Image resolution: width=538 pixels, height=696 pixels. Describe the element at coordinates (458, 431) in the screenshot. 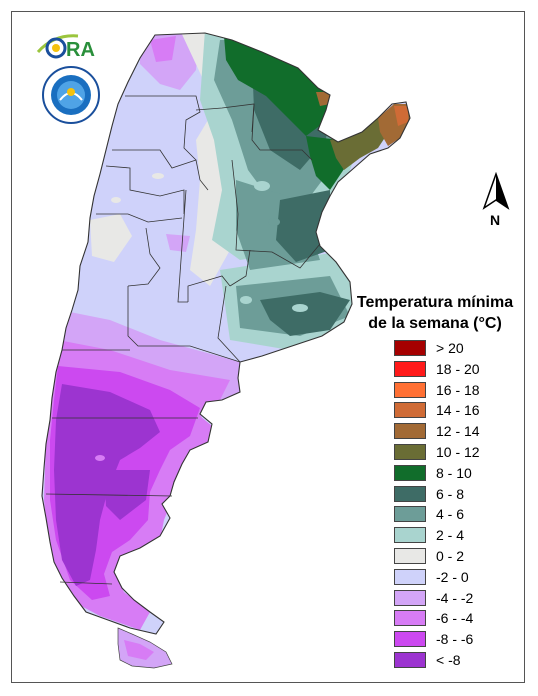

I see `legend-label: 12 - 14` at that location.